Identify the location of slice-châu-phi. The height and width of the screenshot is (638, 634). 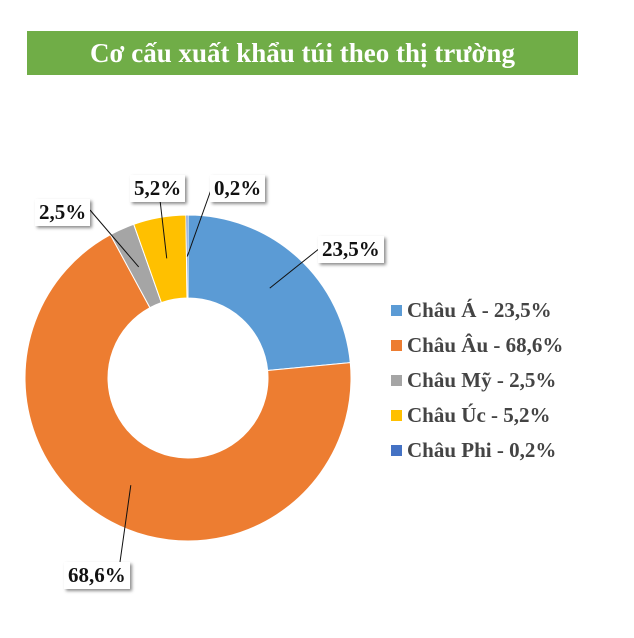
(187, 256).